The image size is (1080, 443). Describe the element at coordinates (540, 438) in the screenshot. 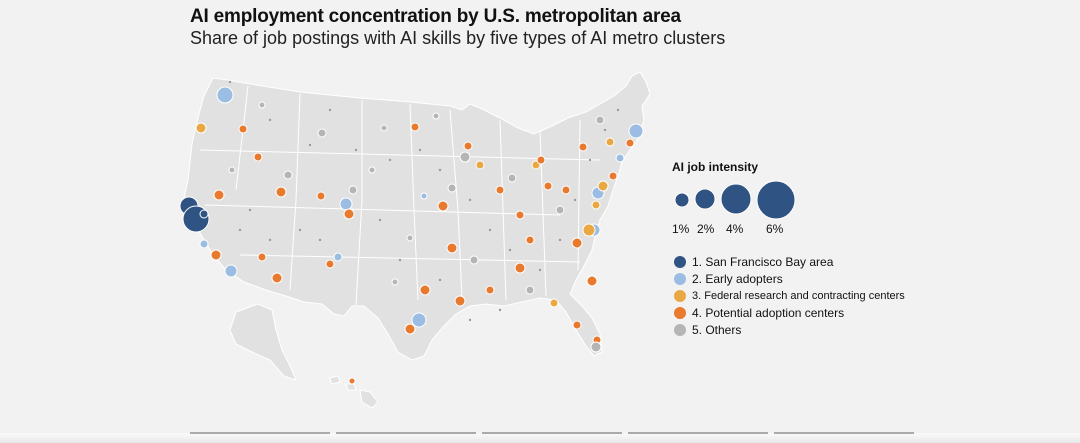

I see `bottom-scroll-bar` at that location.